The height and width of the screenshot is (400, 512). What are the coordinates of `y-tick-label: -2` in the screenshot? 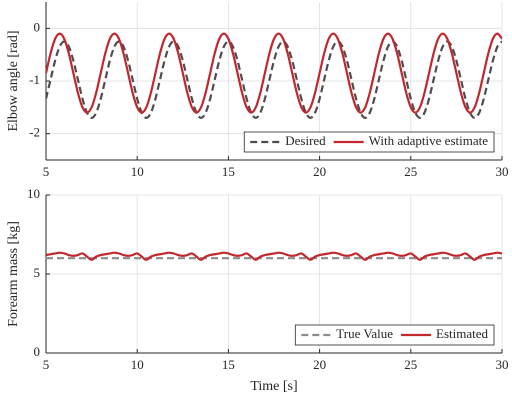 It's located at (34, 132).